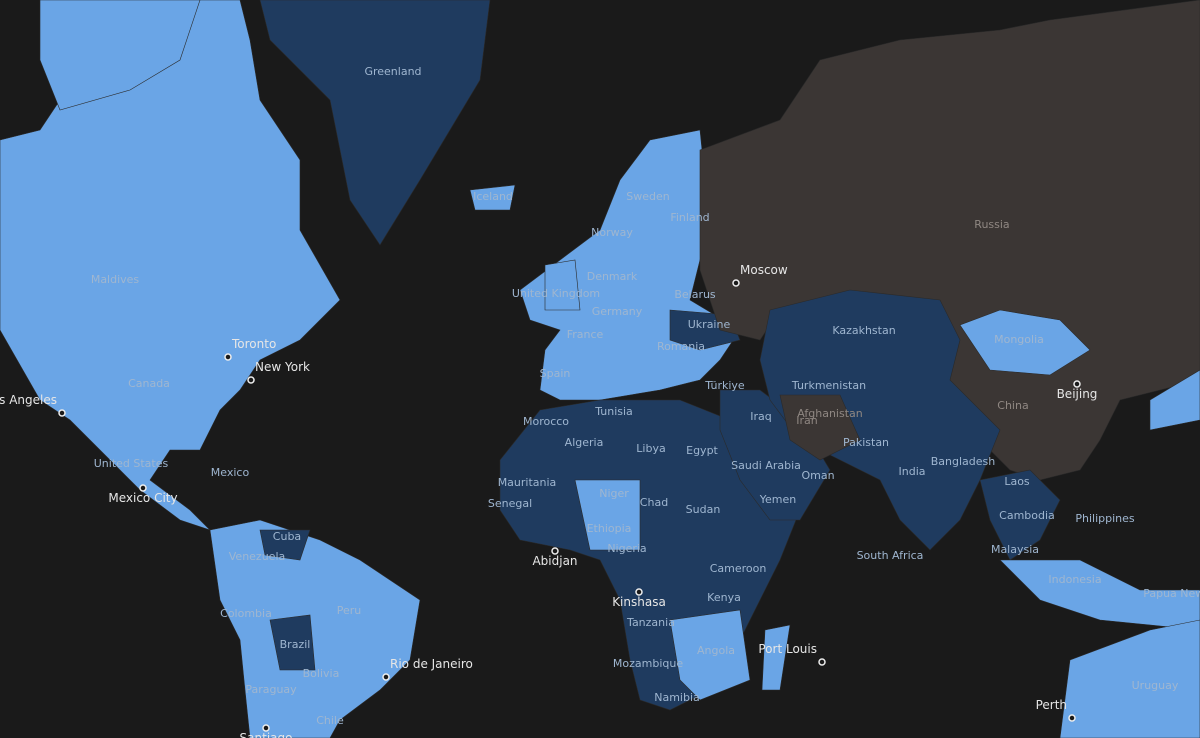 The width and height of the screenshot is (1200, 738). Describe the element at coordinates (681, 346) in the screenshot. I see `country-label: Romania` at that location.